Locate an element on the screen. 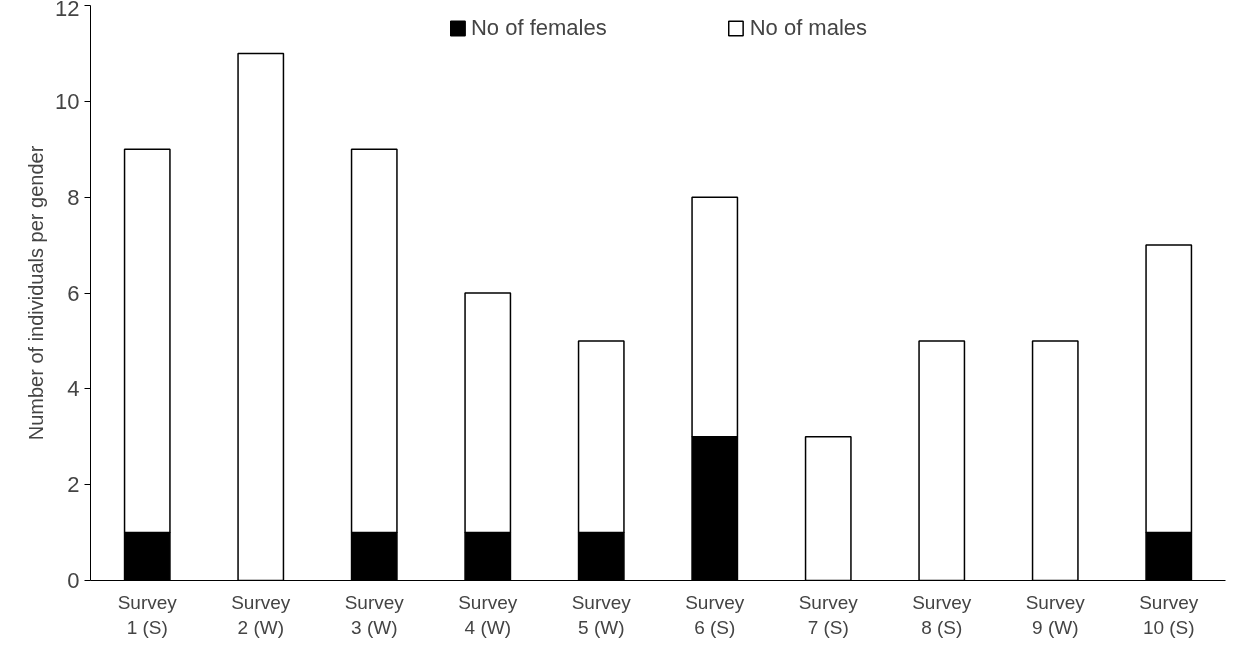  x-tick-label: Survey 10 (S) is located at coordinates (1169, 614).